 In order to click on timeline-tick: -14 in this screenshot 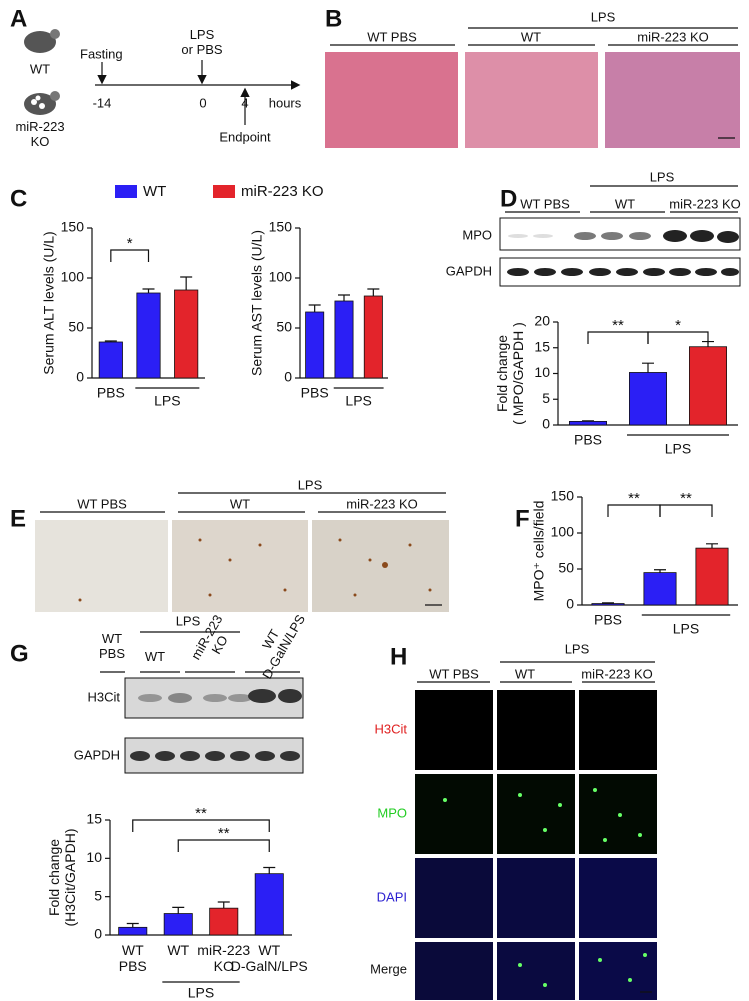, I will do `click(102, 102)`.